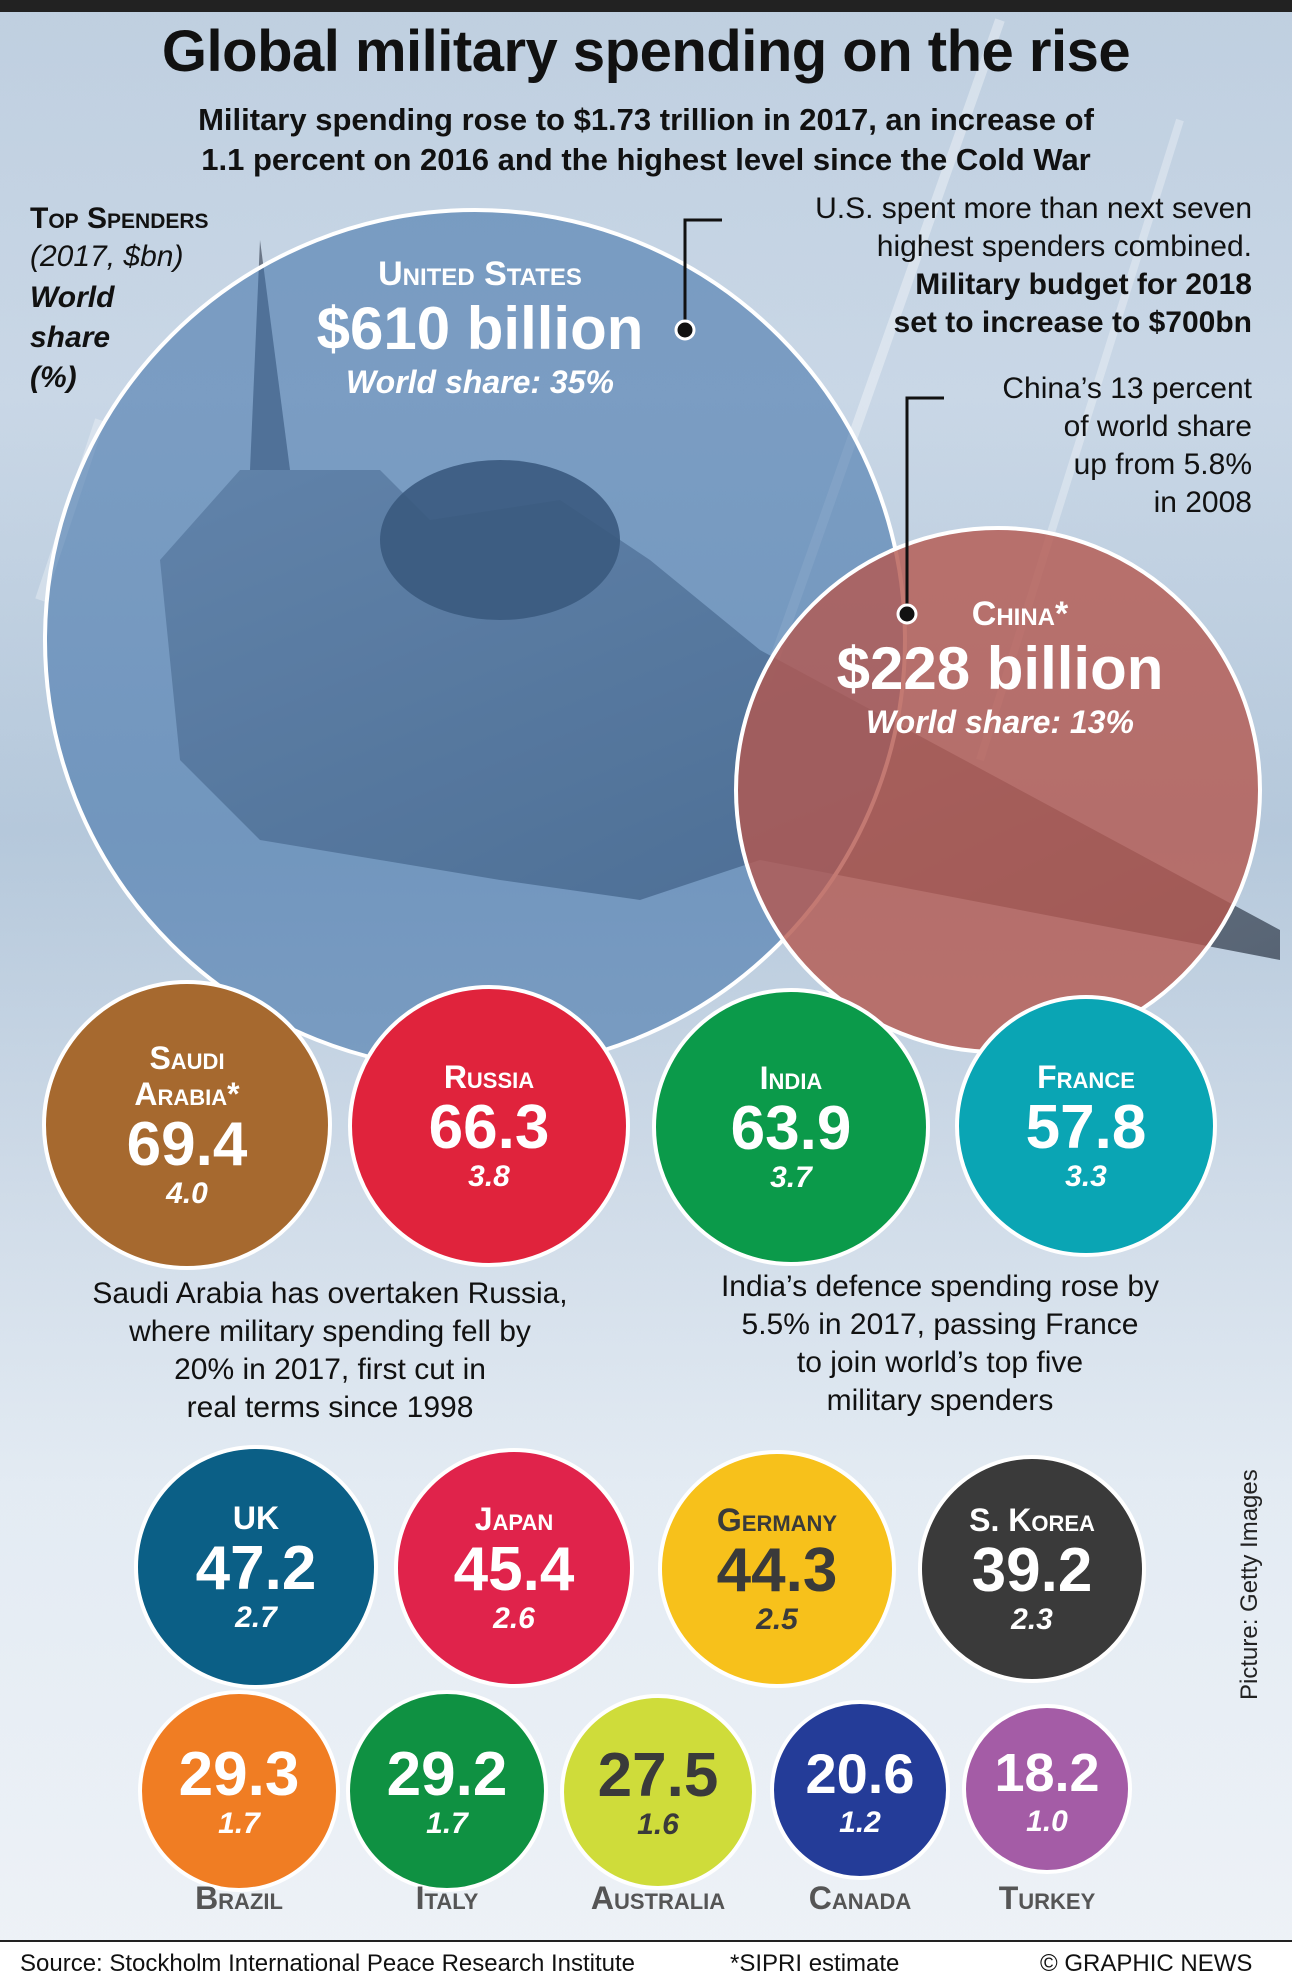 The image size is (1292, 1981). What do you see at coordinates (940, 1286) in the screenshot?
I see `note-line: India’s defence spending rose by` at bounding box center [940, 1286].